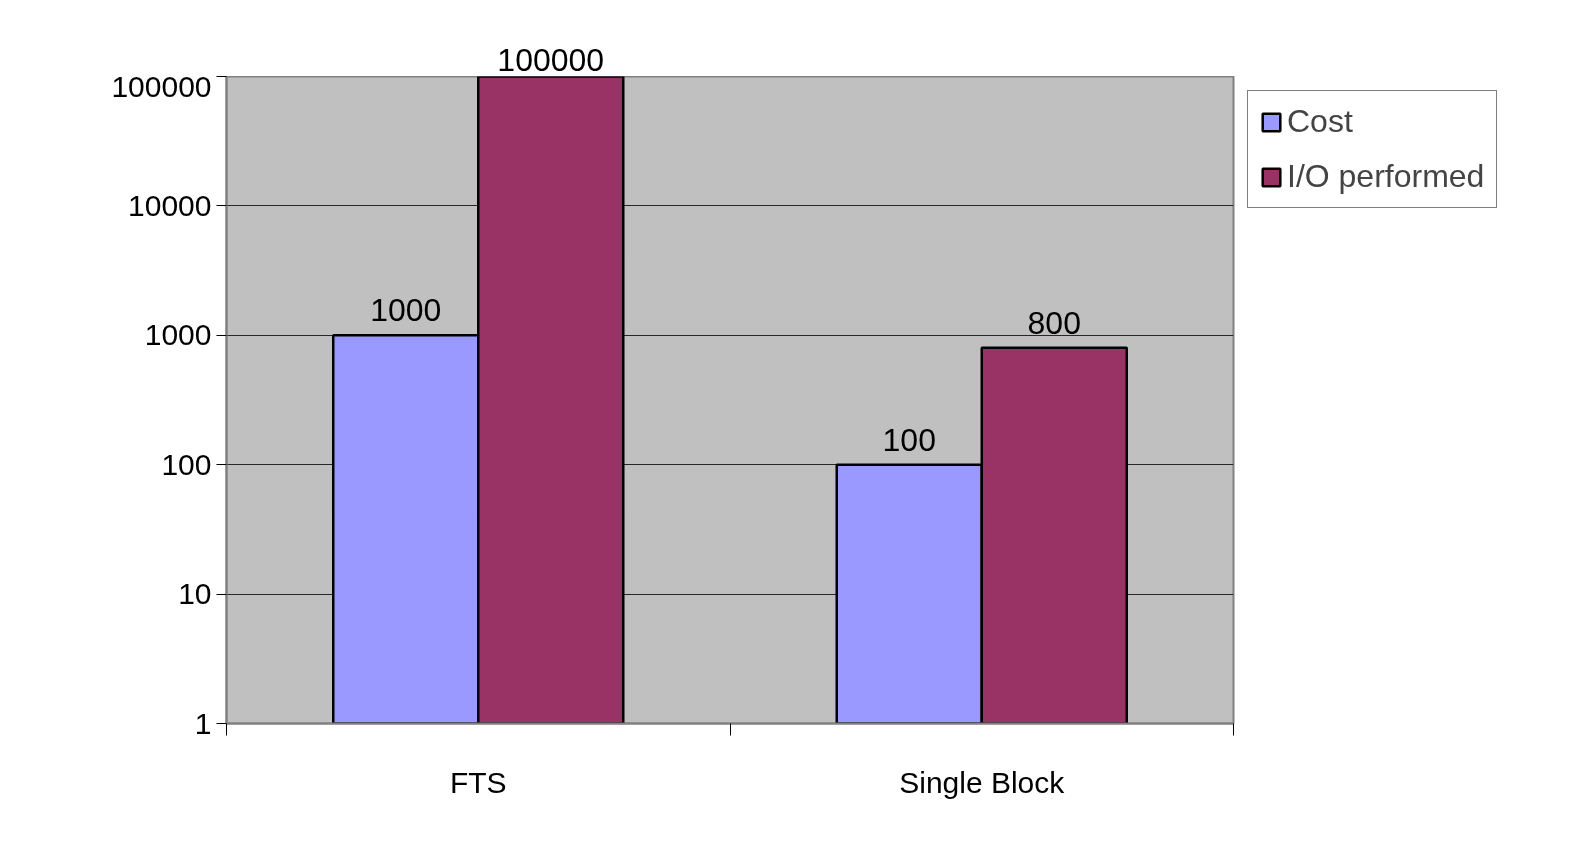 The width and height of the screenshot is (1594, 855). I want to click on data-label: 1000, so click(406, 310).